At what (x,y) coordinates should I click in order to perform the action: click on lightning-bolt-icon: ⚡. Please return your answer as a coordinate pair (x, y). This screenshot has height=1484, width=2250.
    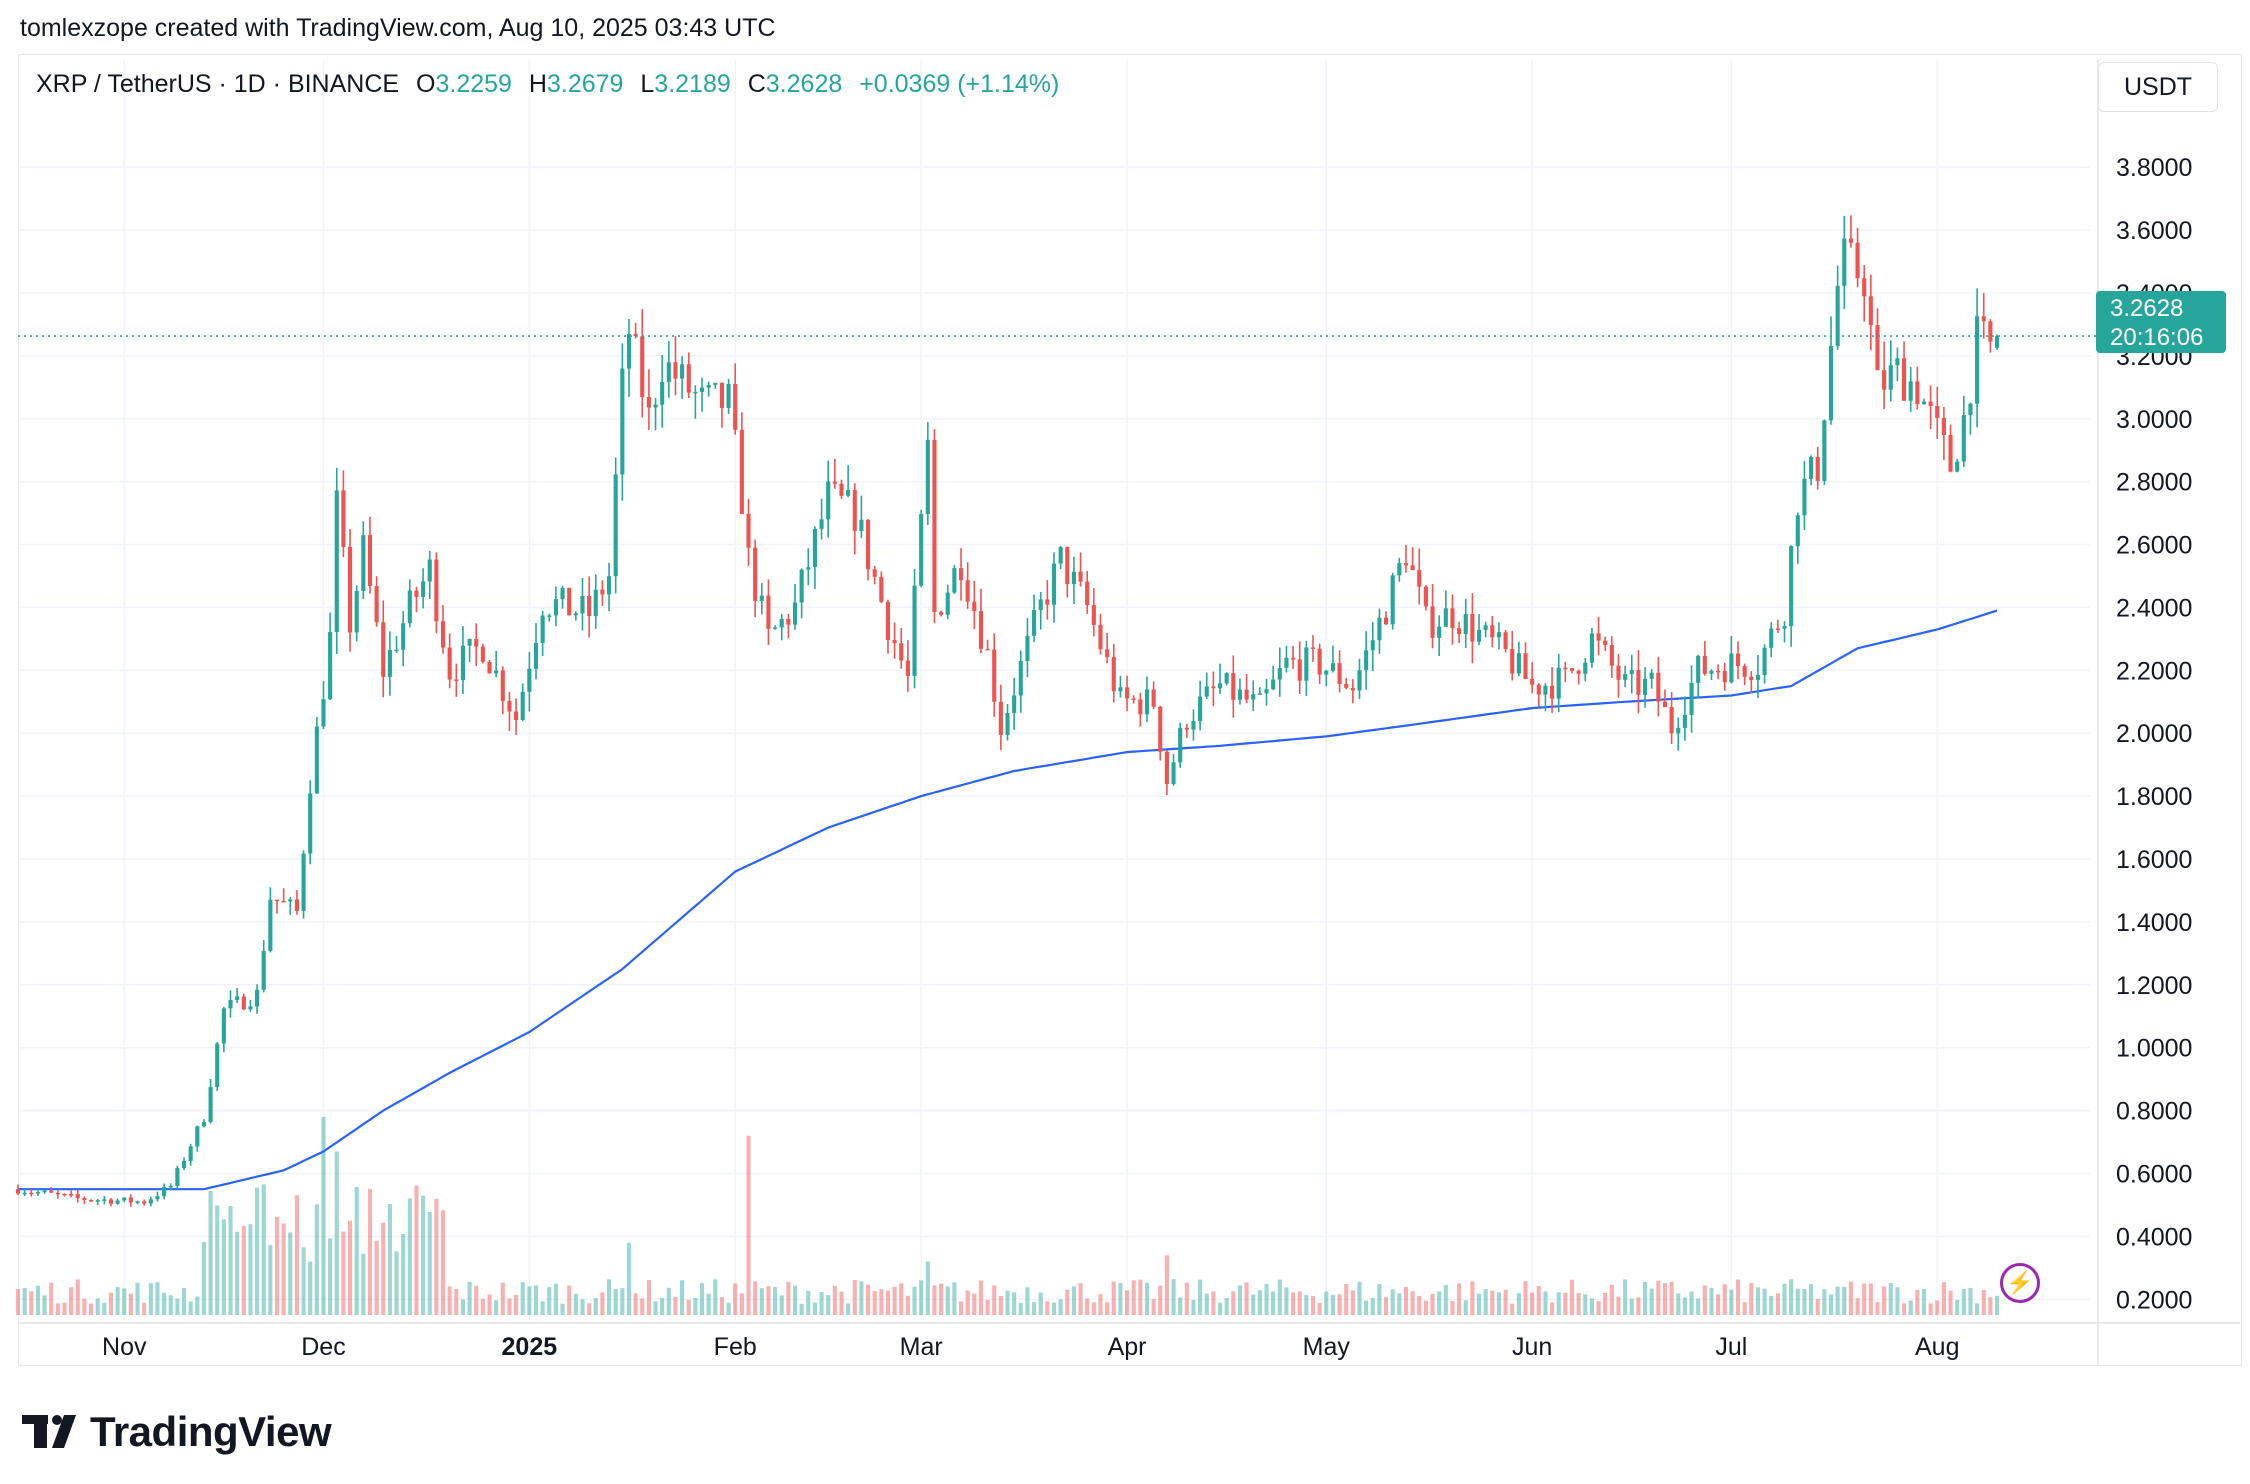
    Looking at the image, I should click on (2020, 1283).